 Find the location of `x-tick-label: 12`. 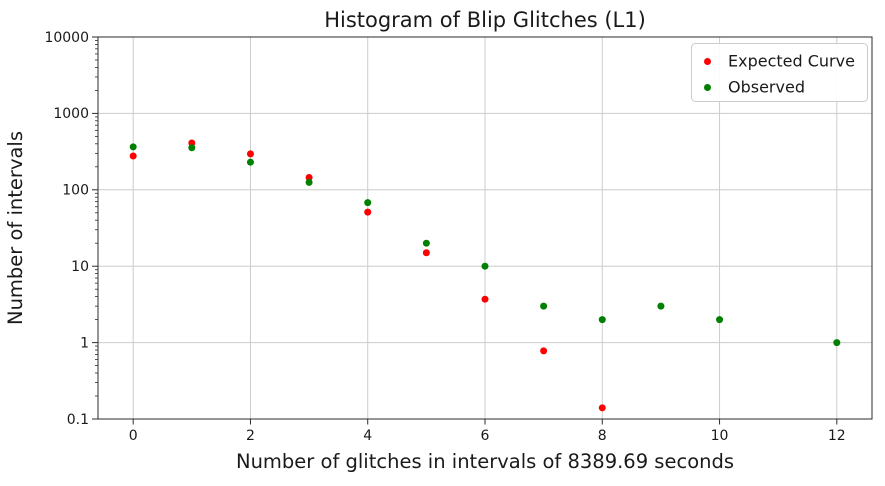

x-tick-label: 12 is located at coordinates (837, 436).